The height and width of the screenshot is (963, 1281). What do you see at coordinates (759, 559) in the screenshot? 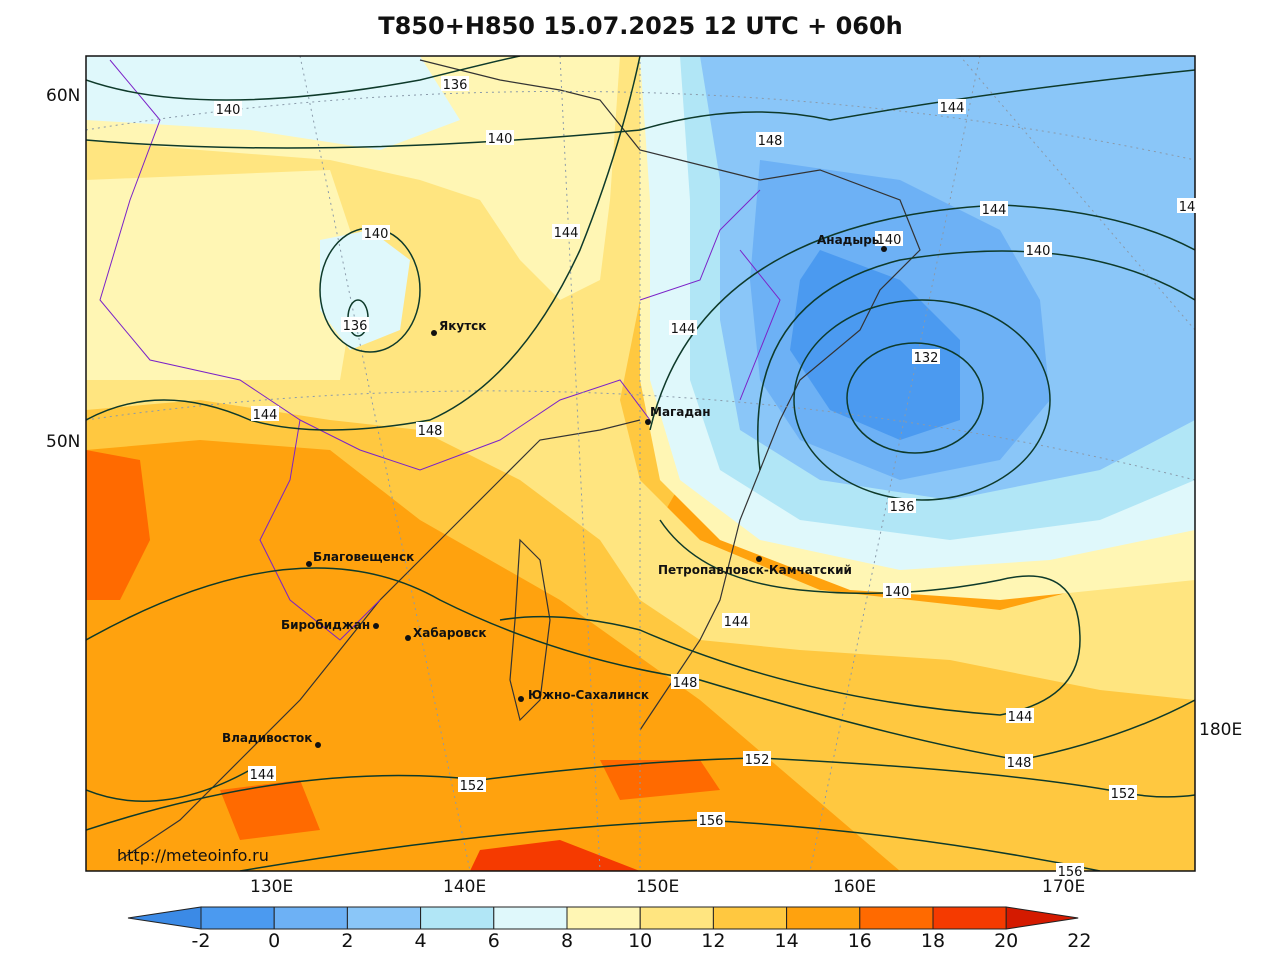
I see `city-dot-petropavlovsk` at bounding box center [759, 559].